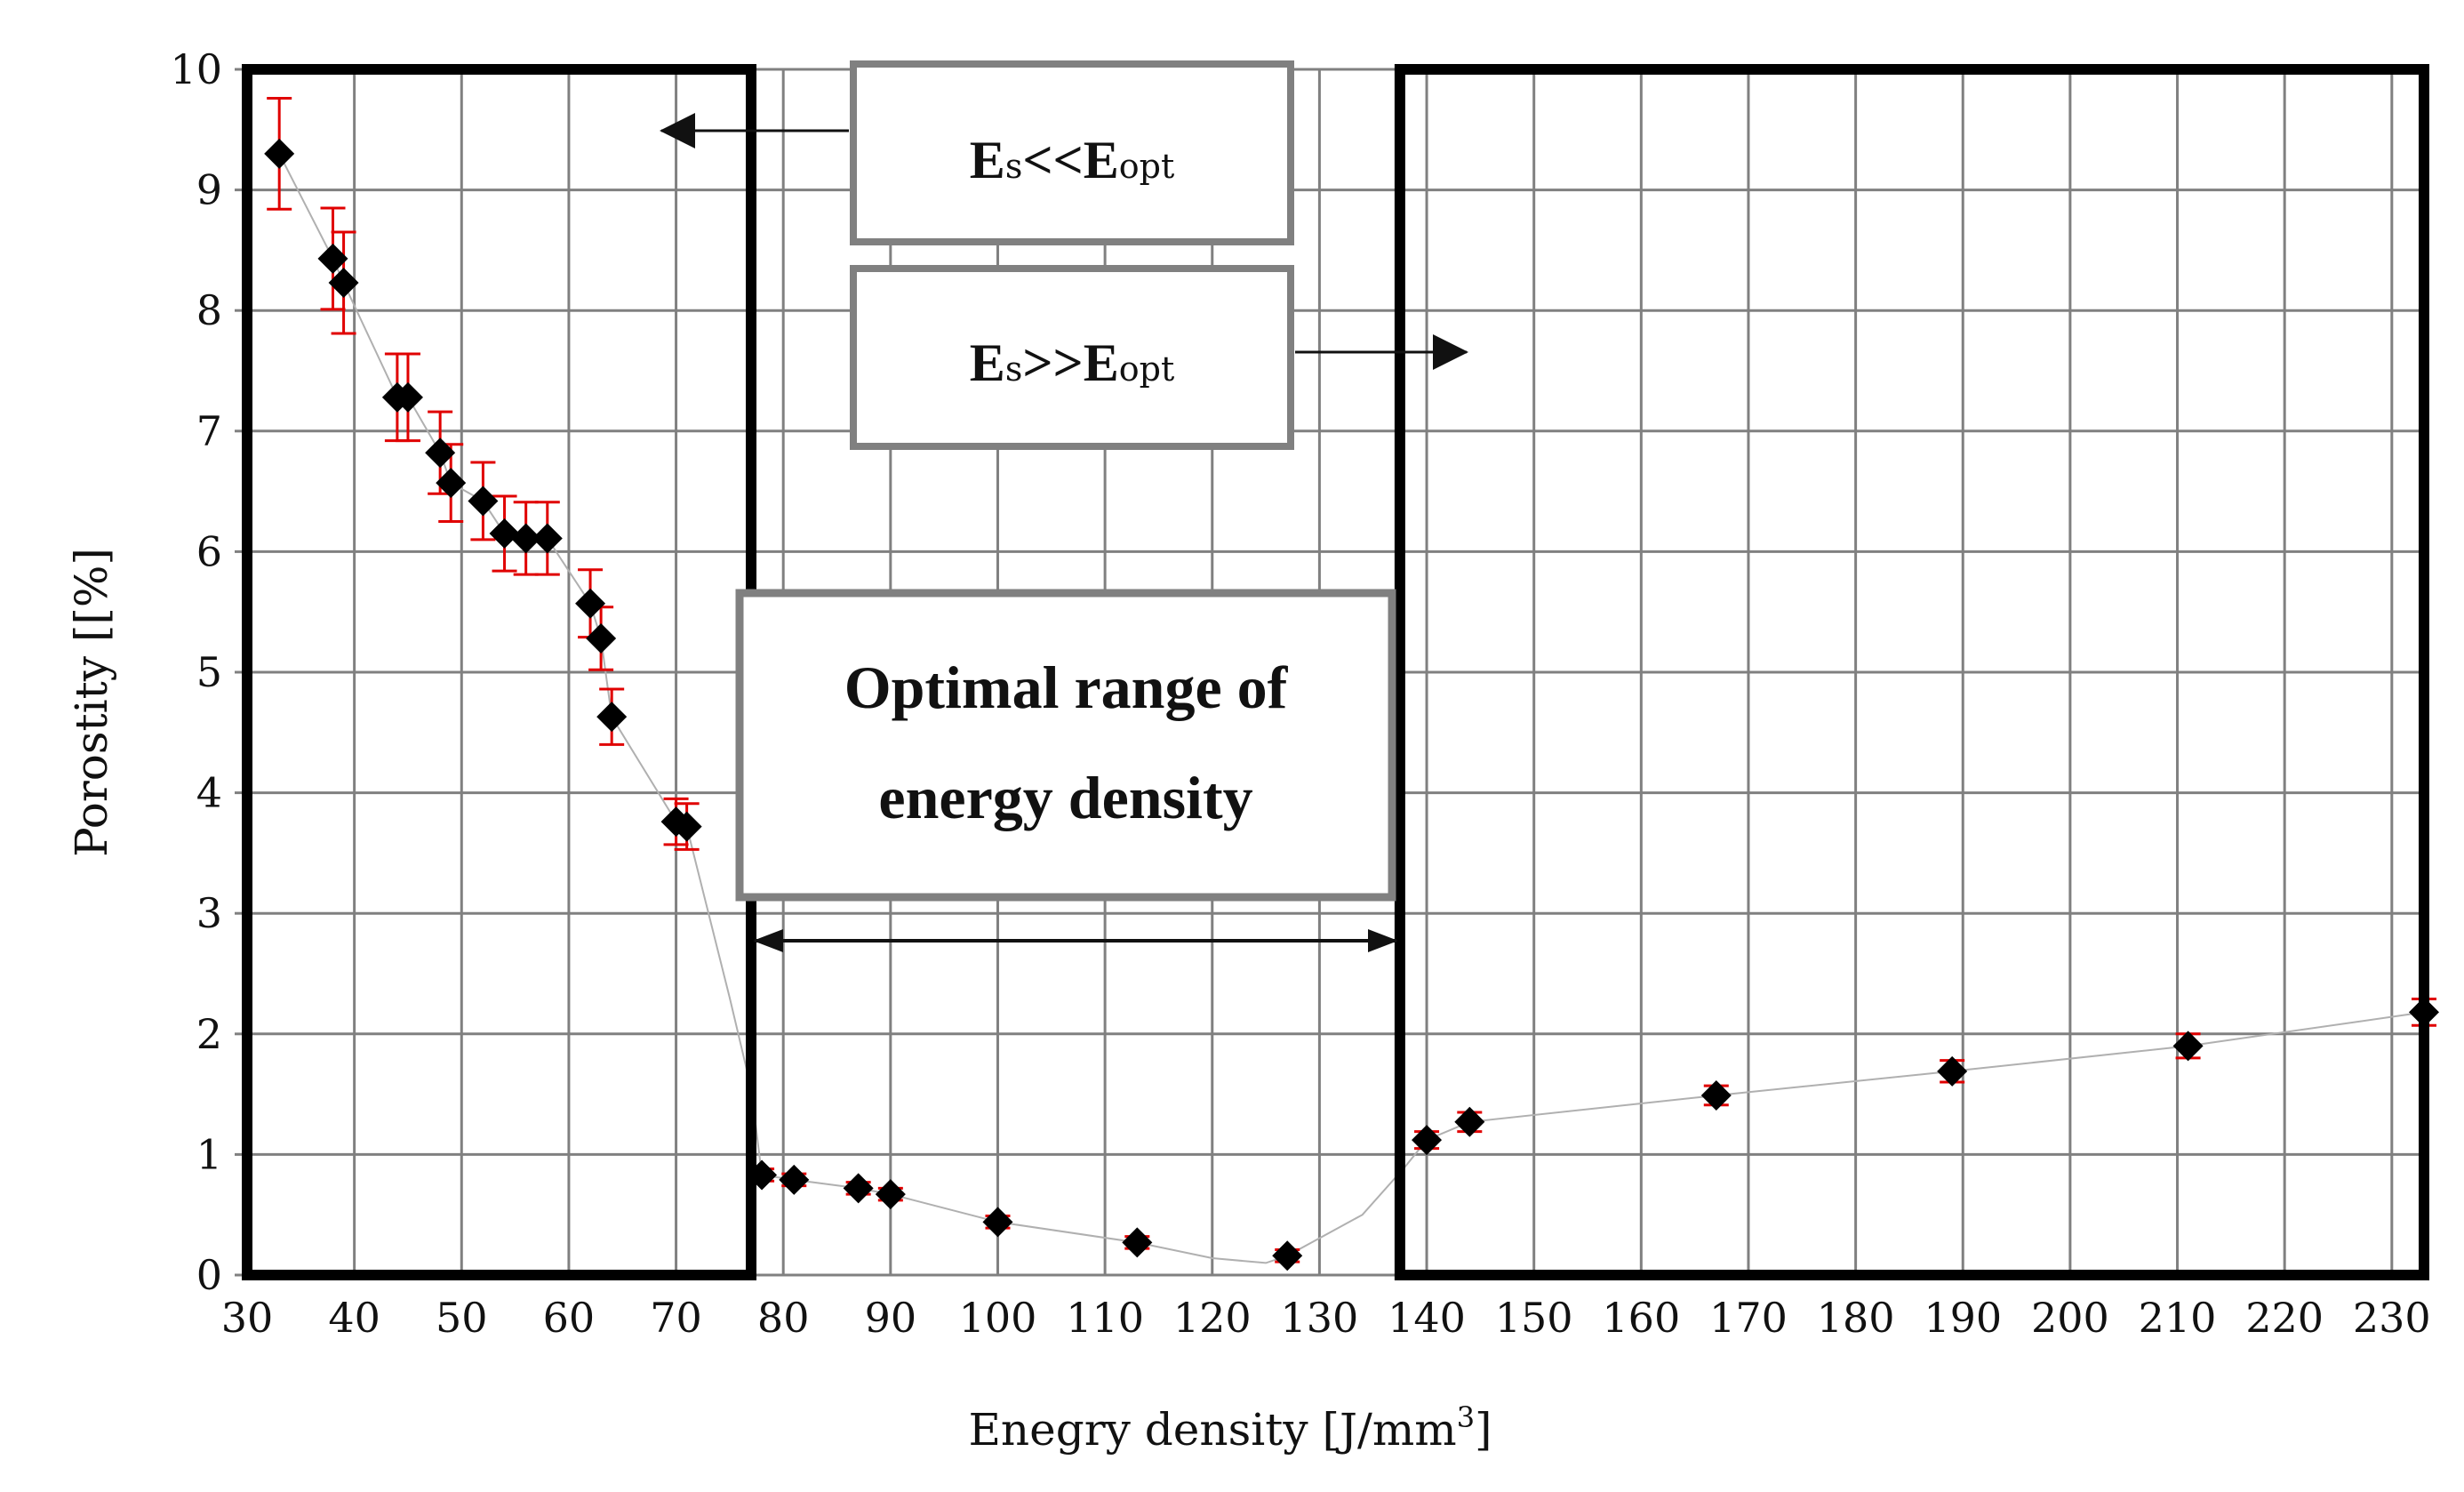 This screenshot has height=1492, width=2464. I want to click on annotation-label-low: Es<<Eopt, so click(1072, 160).